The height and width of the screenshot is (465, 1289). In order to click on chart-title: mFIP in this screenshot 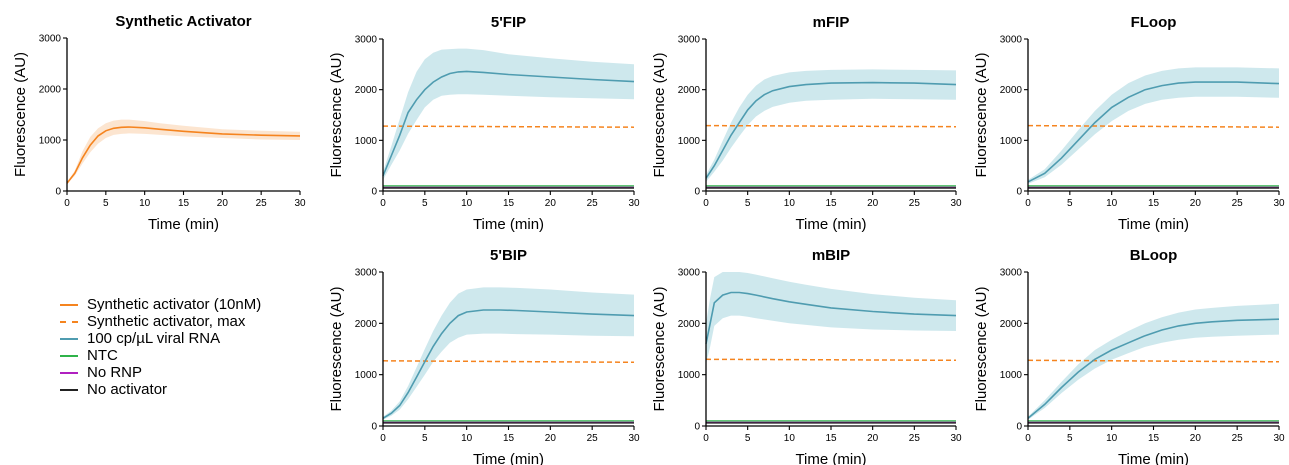, I will do `click(831, 22)`.